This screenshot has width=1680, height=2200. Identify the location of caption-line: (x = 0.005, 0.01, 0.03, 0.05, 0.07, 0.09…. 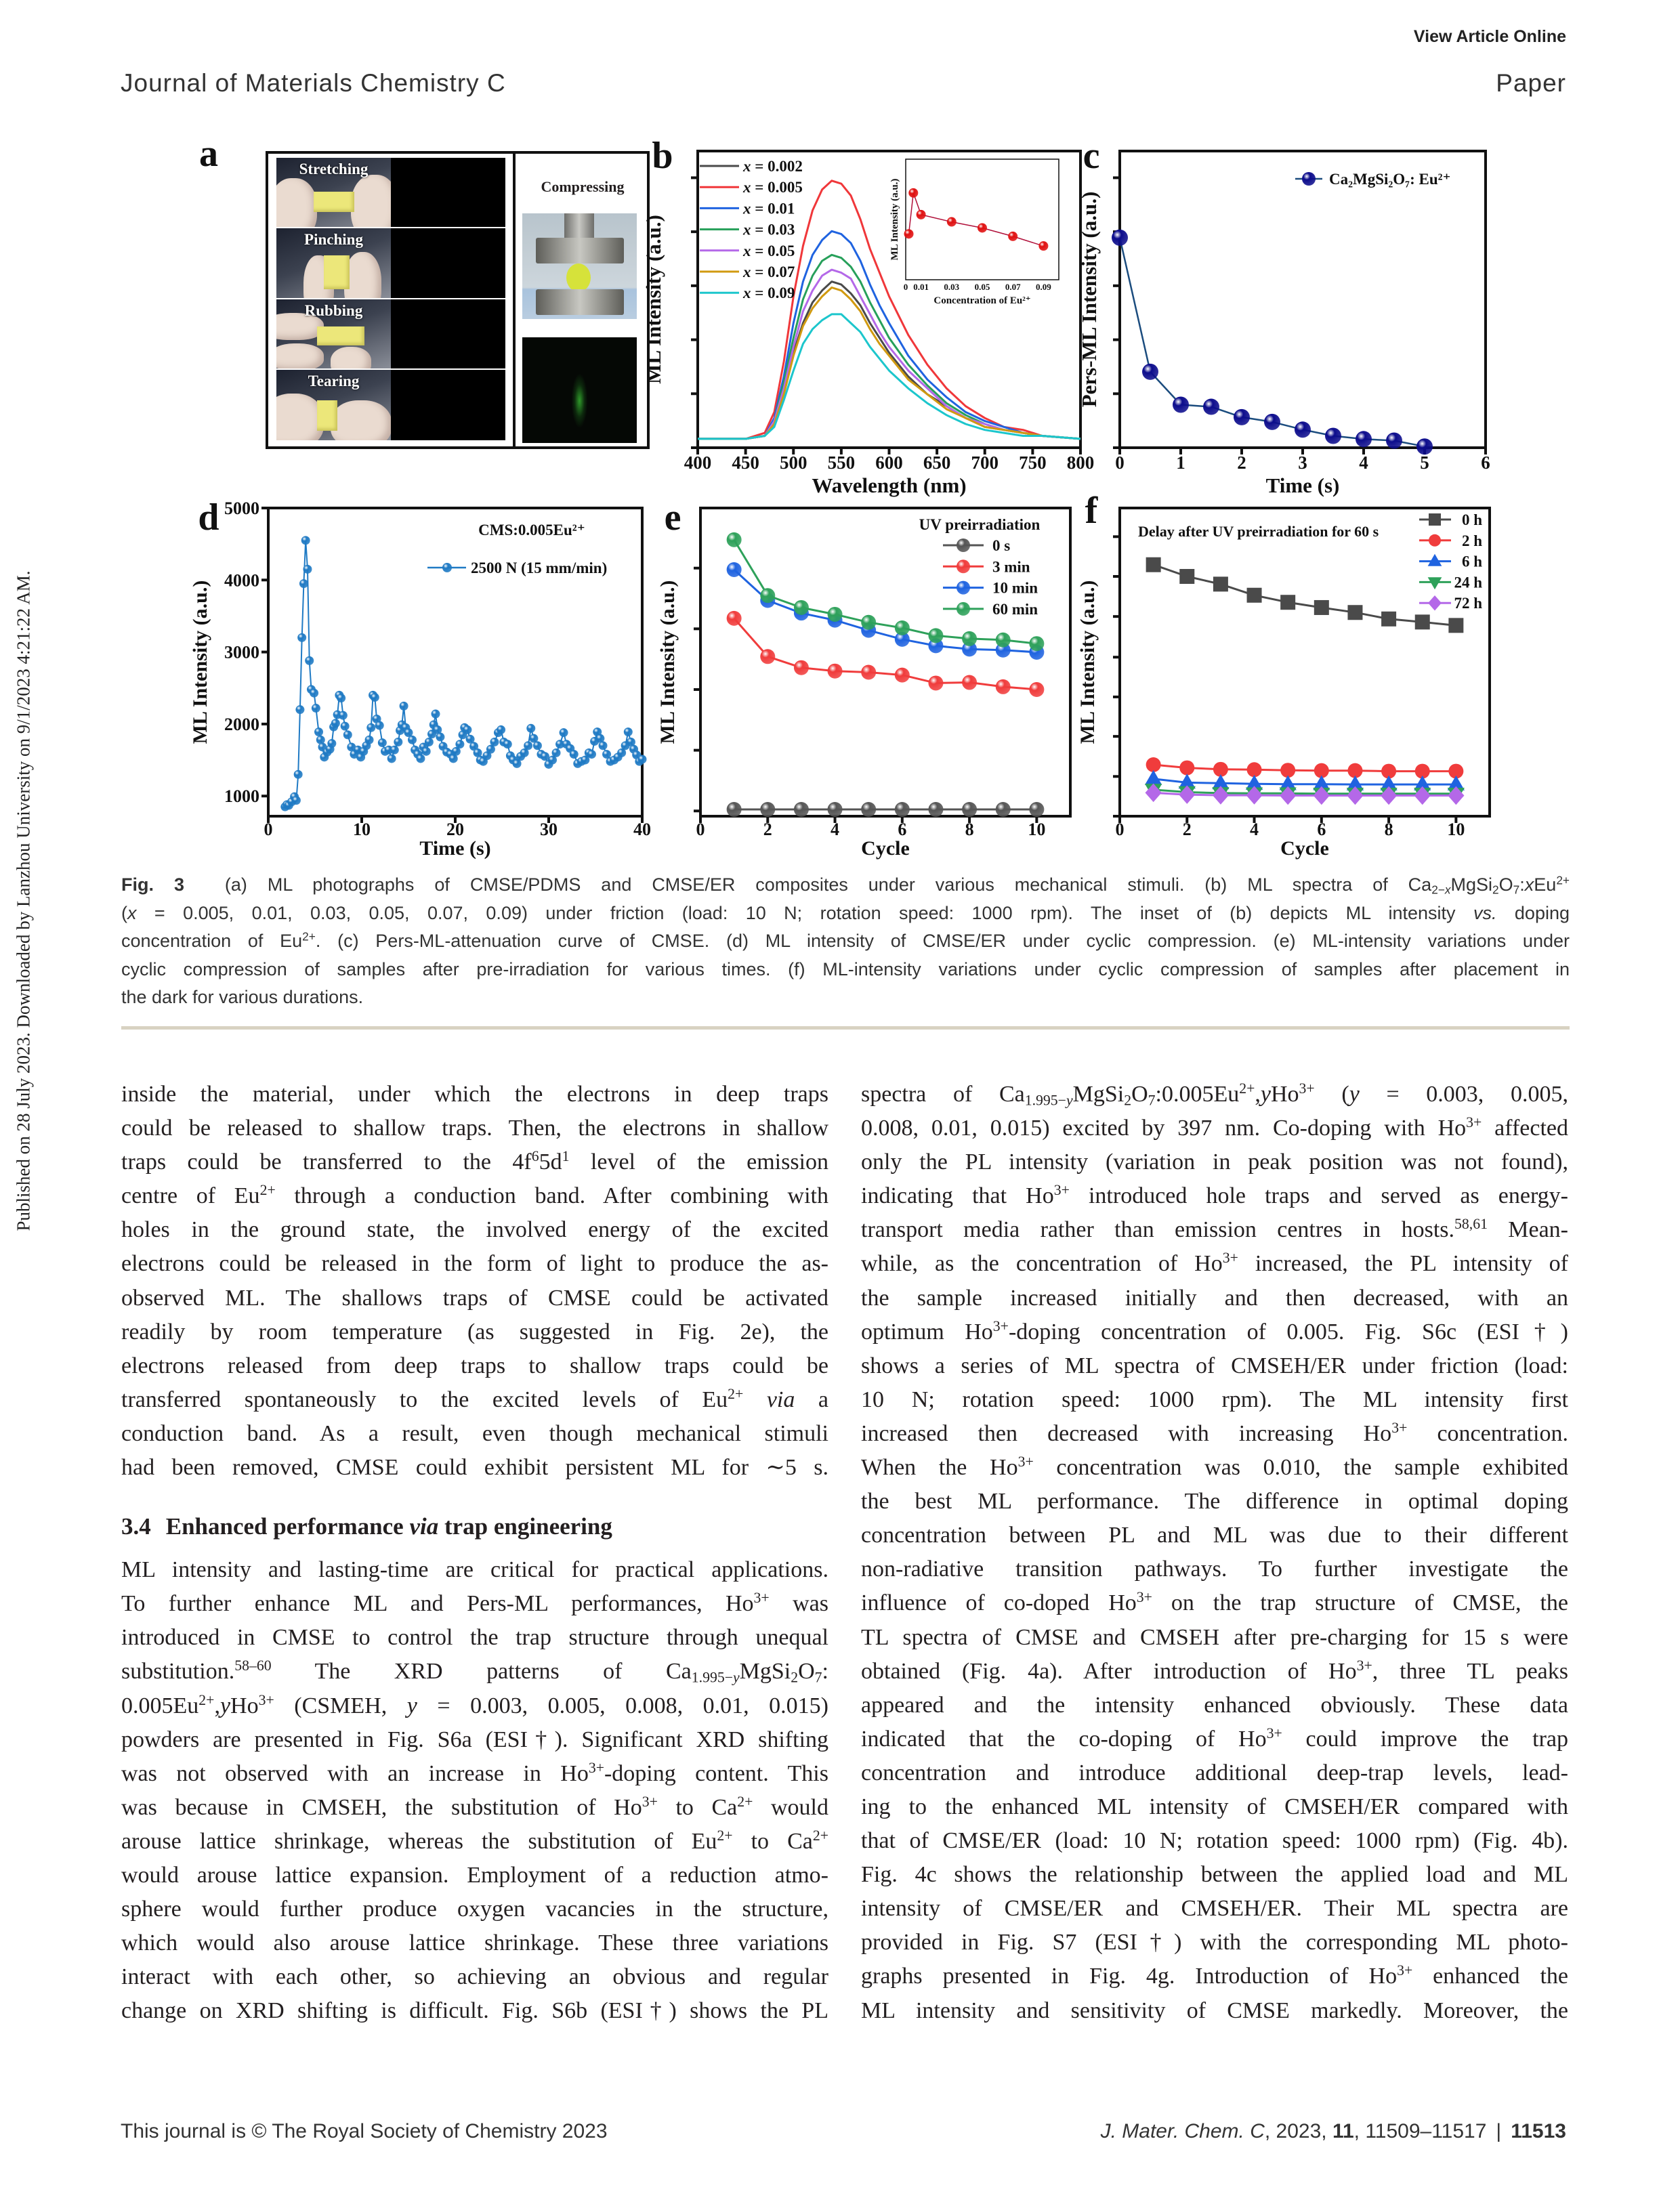
(845, 912).